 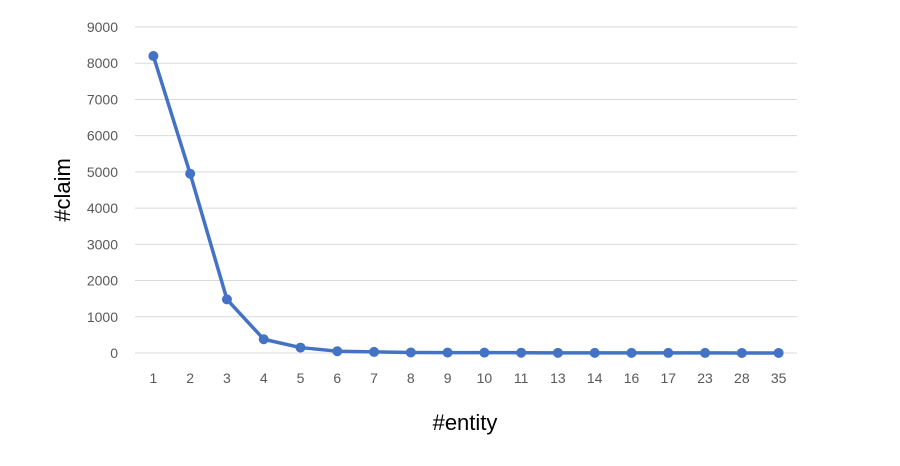 I want to click on x-tick-label: 8, so click(x=411, y=378).